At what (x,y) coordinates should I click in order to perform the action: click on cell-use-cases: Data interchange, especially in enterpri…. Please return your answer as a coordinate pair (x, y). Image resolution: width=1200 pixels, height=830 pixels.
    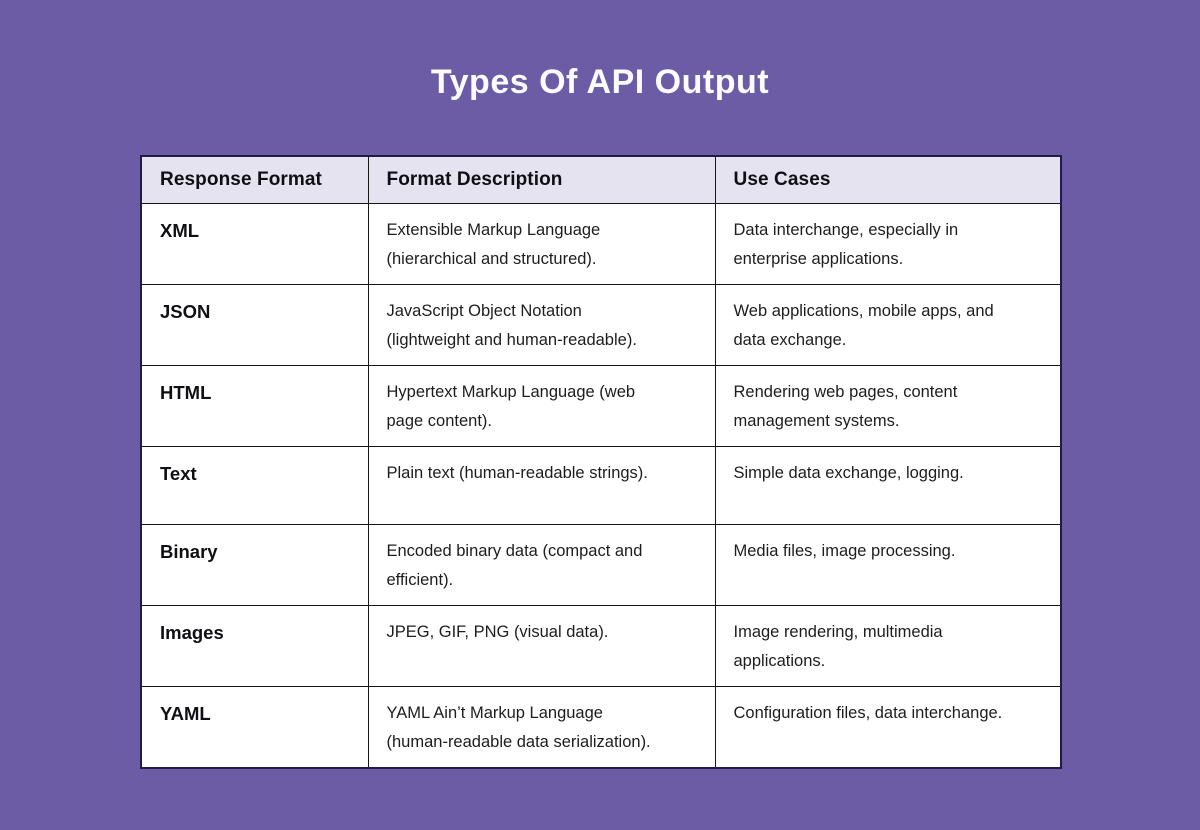
    Looking at the image, I should click on (888, 243).